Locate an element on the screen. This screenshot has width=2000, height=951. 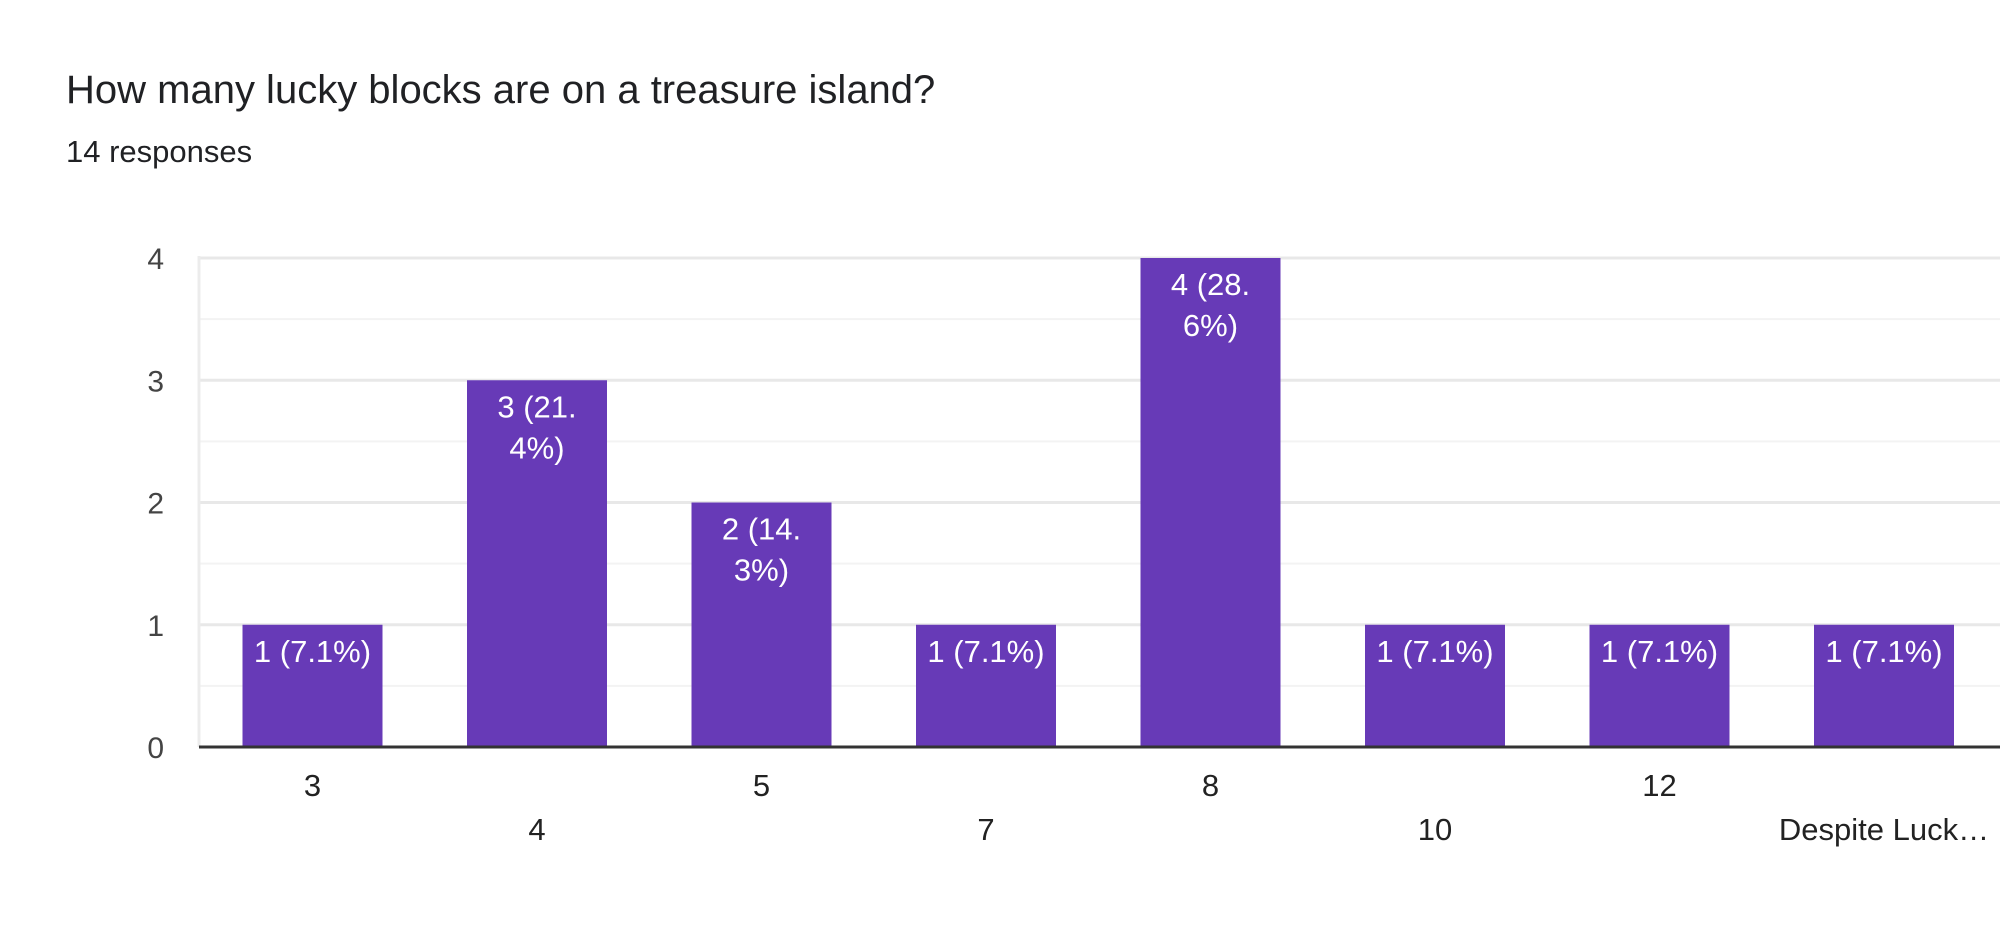
bar-data-label: 4%) is located at coordinates (536, 447).